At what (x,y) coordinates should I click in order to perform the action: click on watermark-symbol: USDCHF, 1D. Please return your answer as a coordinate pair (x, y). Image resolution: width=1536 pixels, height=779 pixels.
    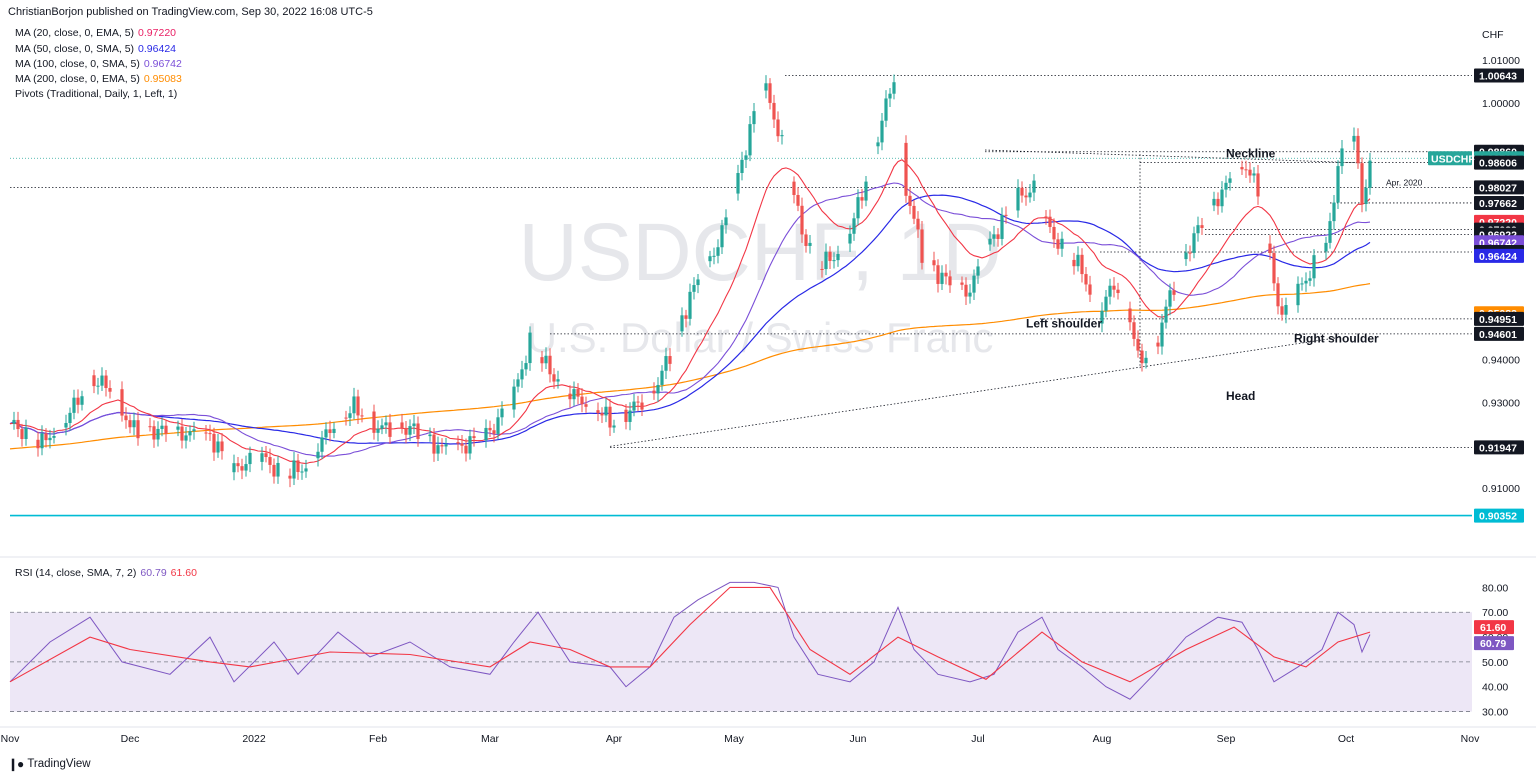
    Looking at the image, I should click on (760, 252).